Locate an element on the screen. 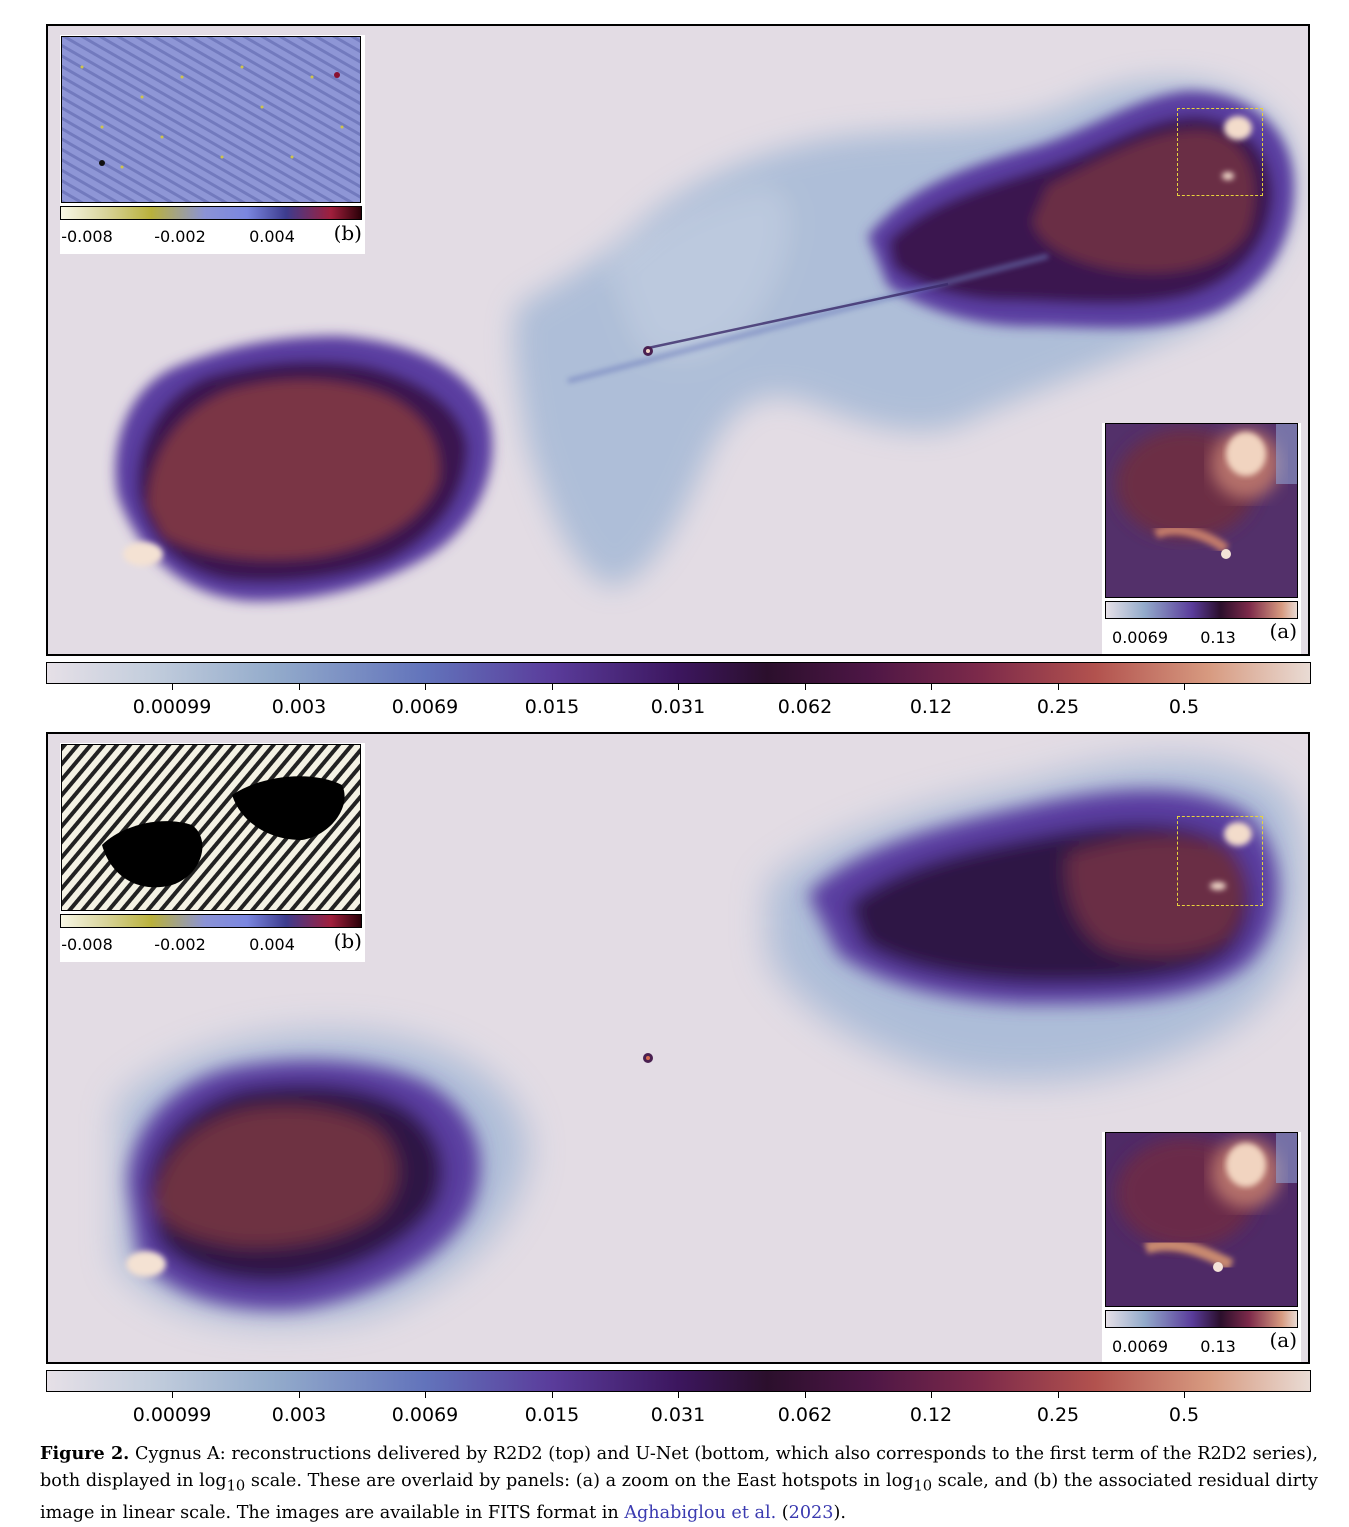 This screenshot has width=1349, height=1527. hotspot-zoom-unet is located at coordinates (1201, 1219).